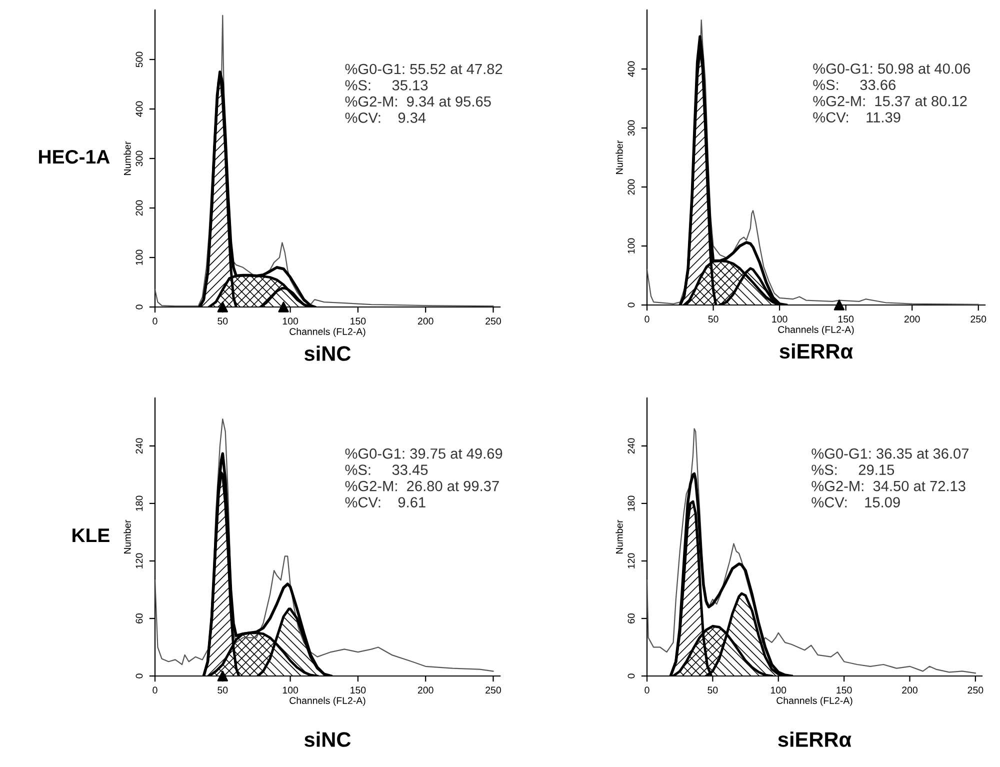 This screenshot has width=1000, height=767. What do you see at coordinates (423, 478) in the screenshot?
I see `annotation: %G0-G1: 39.75 at 49.69 %S: 33.45 %G2-M: 26.80 at 99.37 %CV: 9.61` at bounding box center [423, 478].